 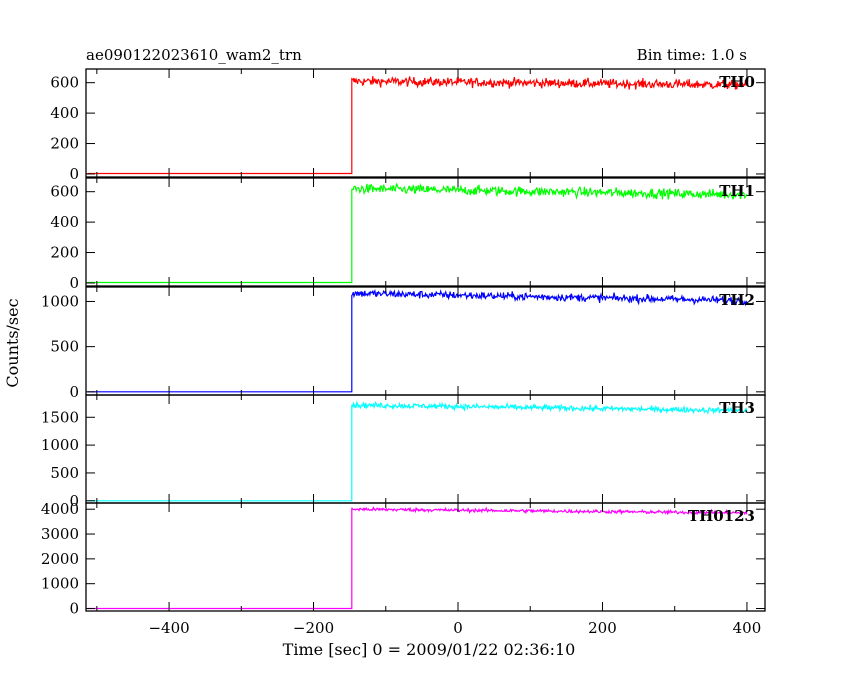 What do you see at coordinates (194, 55) in the screenshot?
I see `chart-title: ae090122023610_wam2_trn` at bounding box center [194, 55].